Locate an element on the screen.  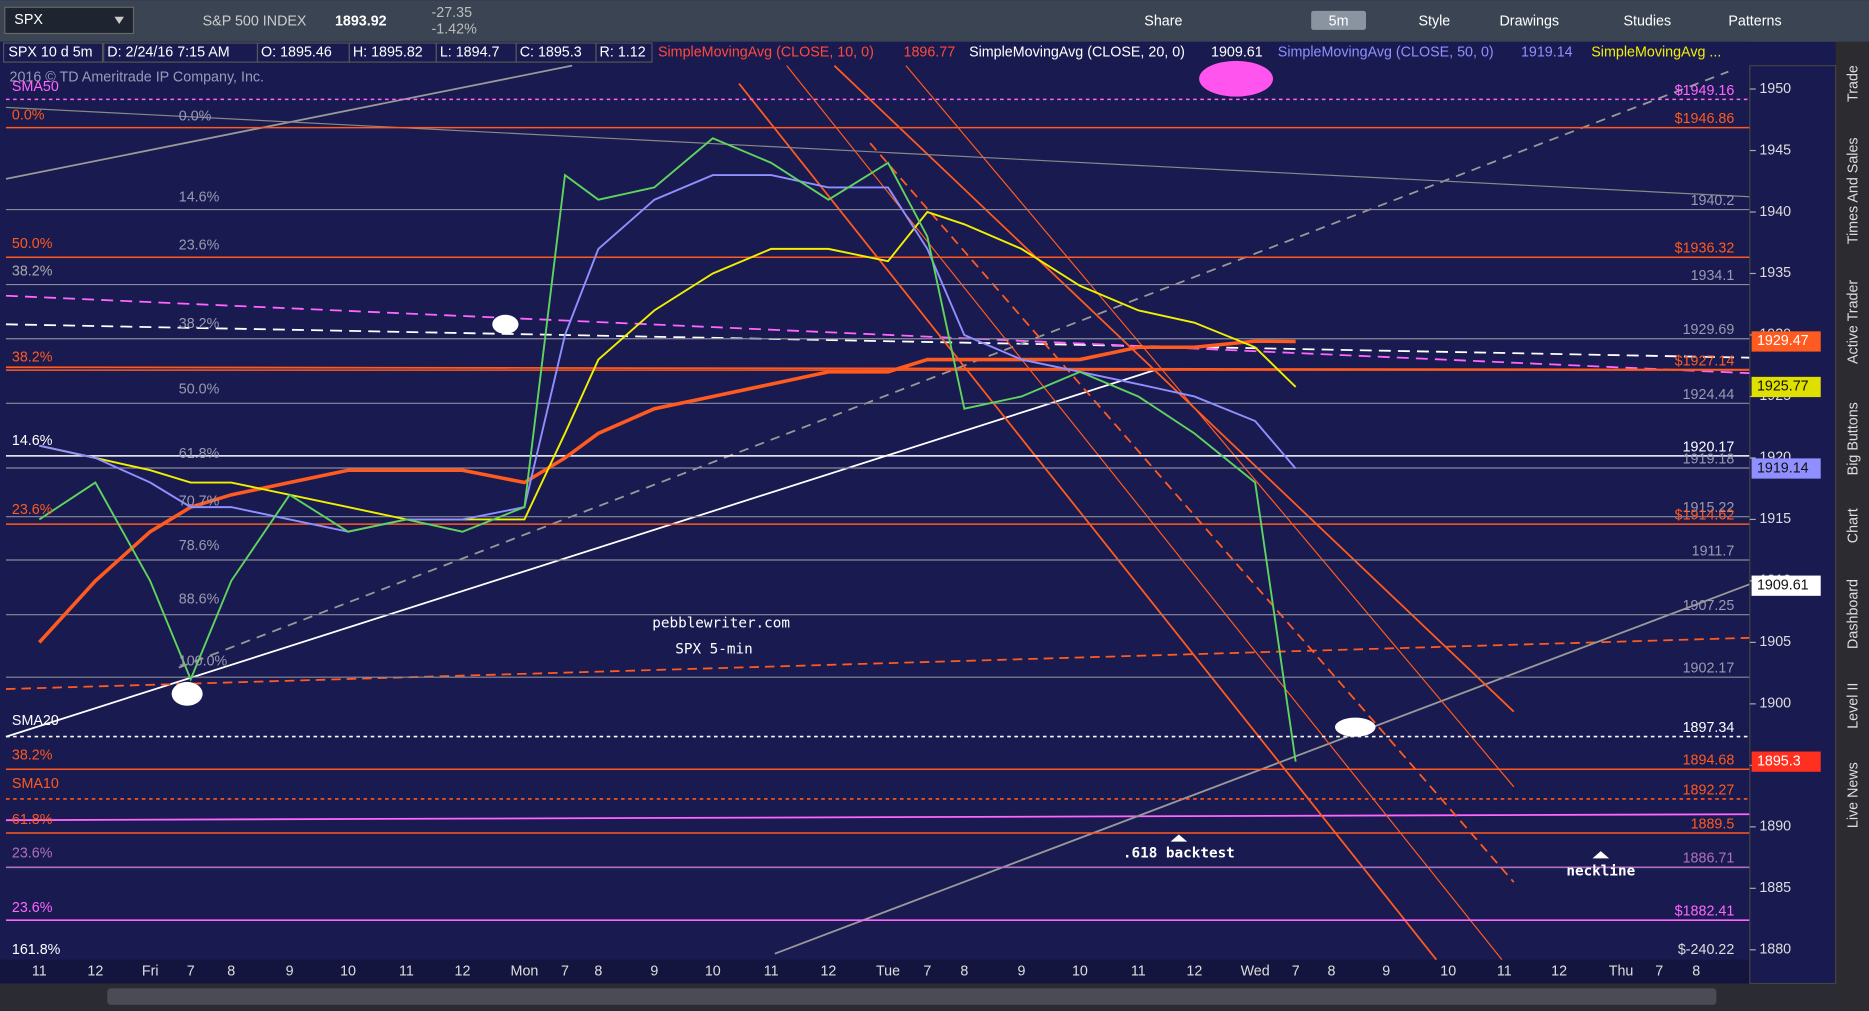
header-field: O: 1895.46 is located at coordinates (296, 52).